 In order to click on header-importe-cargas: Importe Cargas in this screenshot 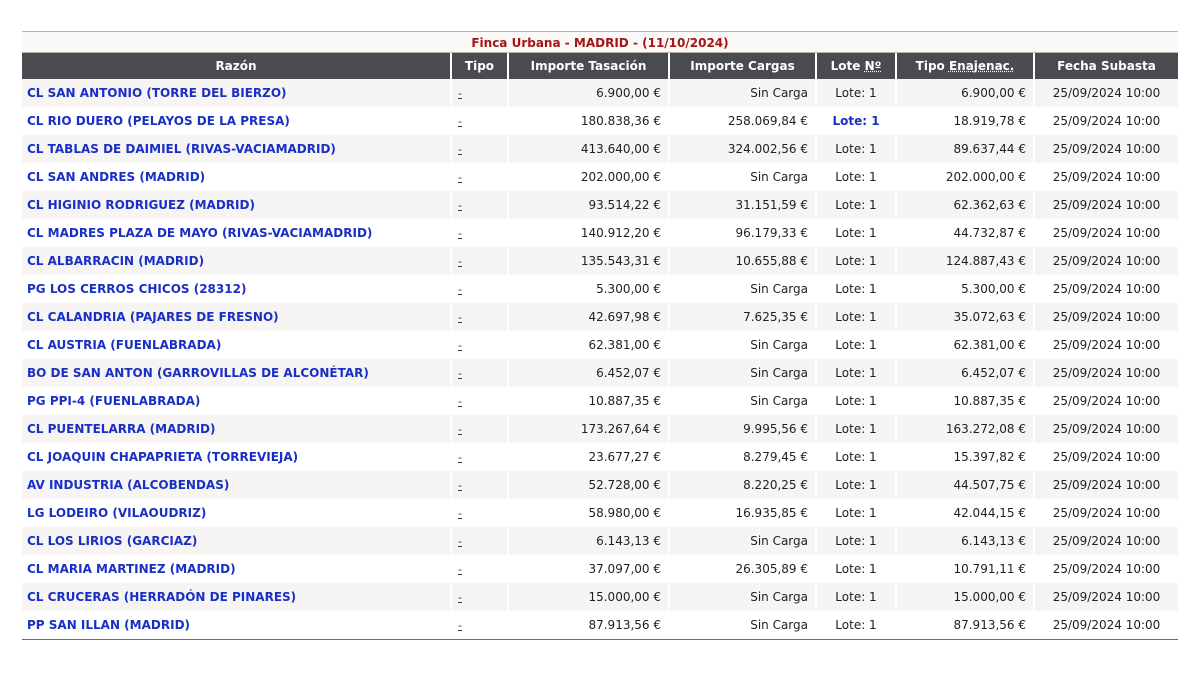, I will do `click(741, 66)`.